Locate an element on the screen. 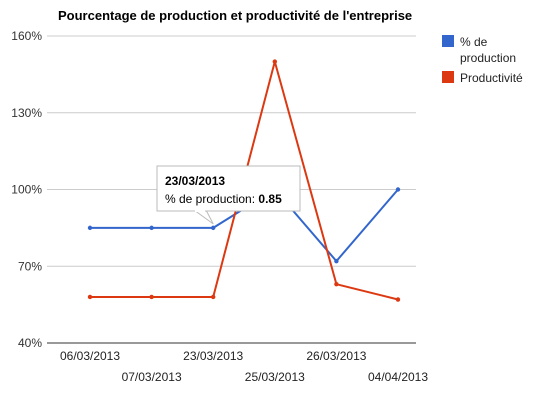 Image resolution: width=540 pixels, height=403 pixels. legend-label: Productivité is located at coordinates (491, 78).